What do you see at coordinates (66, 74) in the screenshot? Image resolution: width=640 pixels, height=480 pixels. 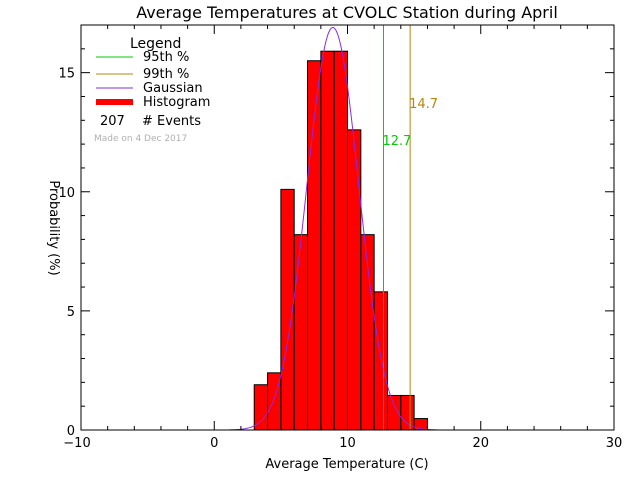 I see `y-tick-label: 15` at bounding box center [66, 74].